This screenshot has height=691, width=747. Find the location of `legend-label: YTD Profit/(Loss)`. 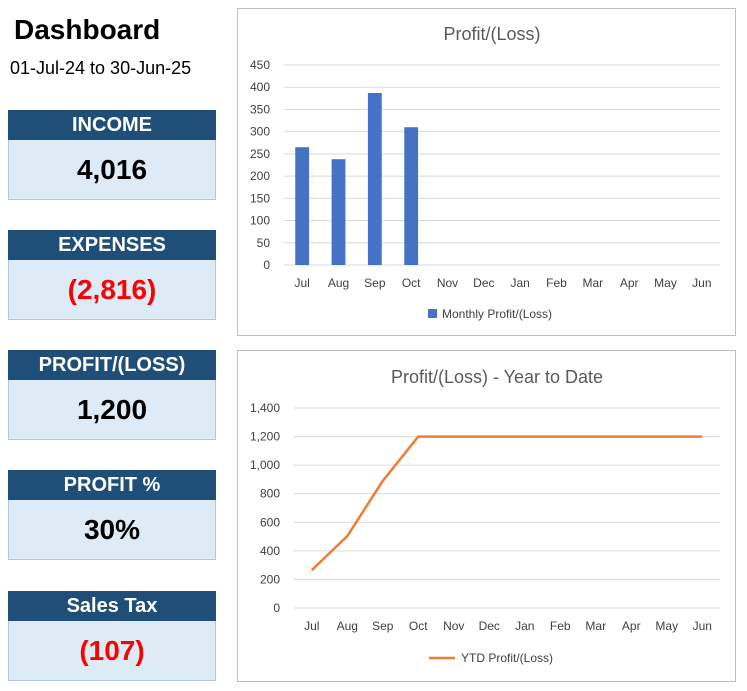

legend-label: YTD Profit/(Loss) is located at coordinates (507, 658).